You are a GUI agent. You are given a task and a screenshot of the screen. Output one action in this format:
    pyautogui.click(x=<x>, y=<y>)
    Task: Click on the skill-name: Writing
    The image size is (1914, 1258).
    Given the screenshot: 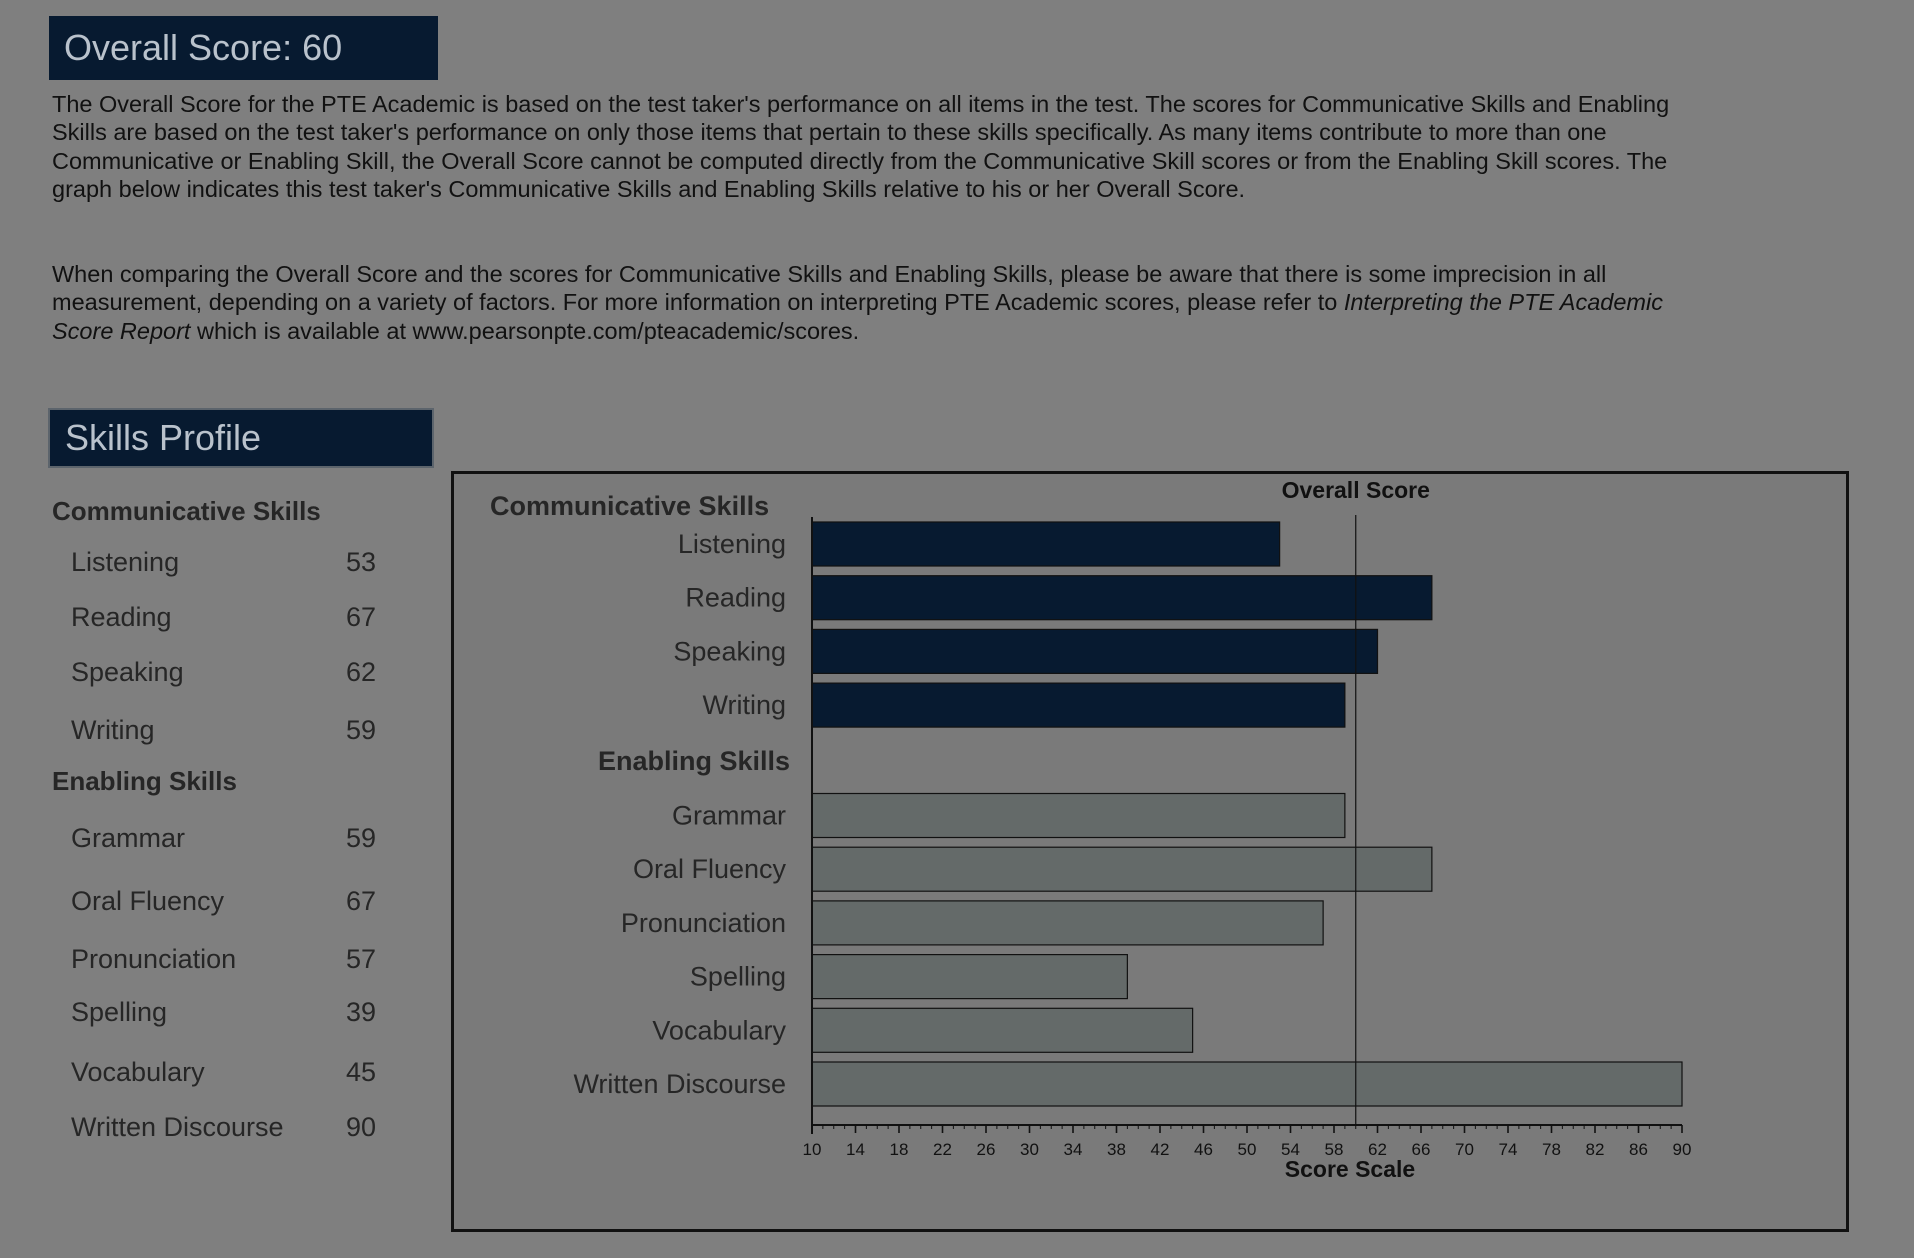 What is the action you would take?
    pyautogui.click(x=113, y=730)
    